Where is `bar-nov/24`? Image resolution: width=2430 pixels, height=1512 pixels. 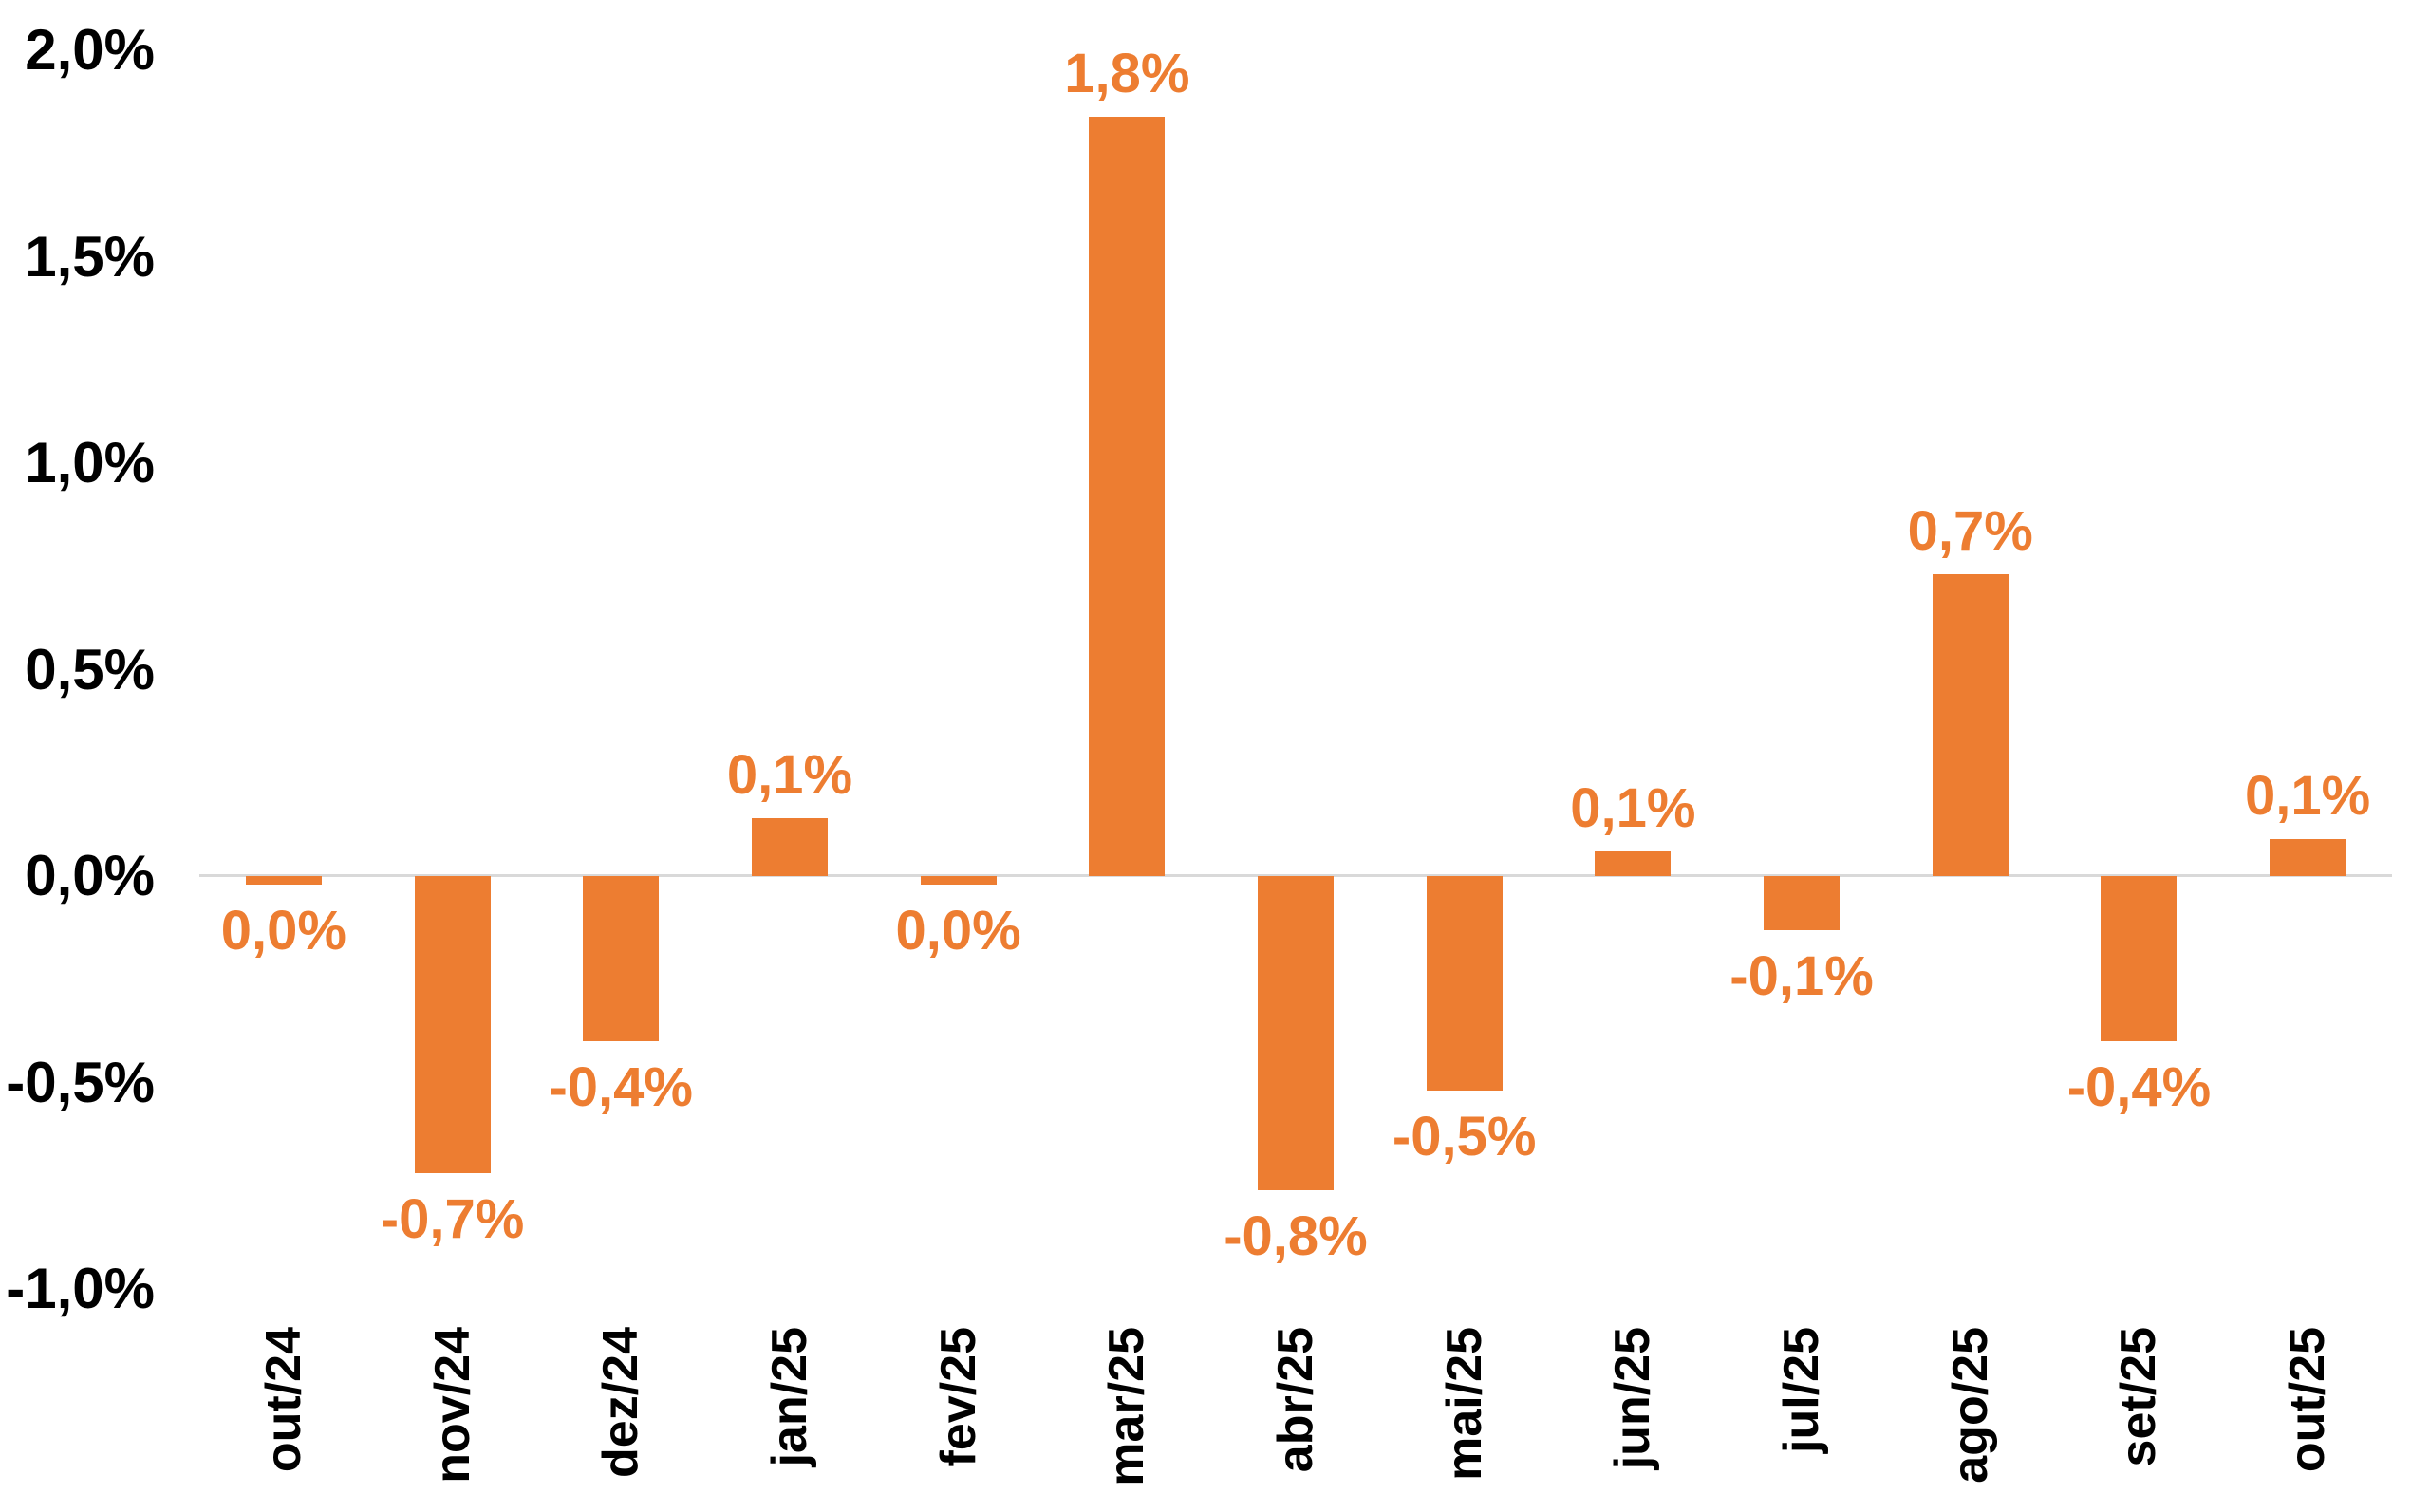
bar-nov/24 is located at coordinates (453, 1025).